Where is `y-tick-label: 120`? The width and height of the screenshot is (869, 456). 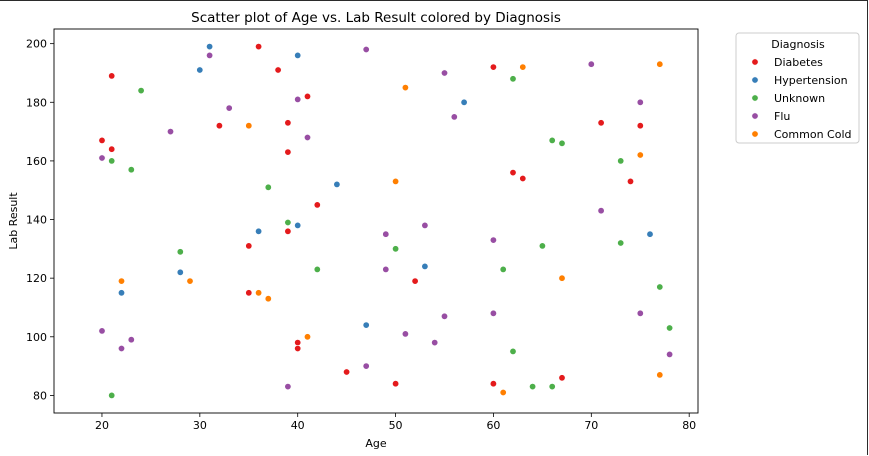
y-tick-label: 120 is located at coordinates (36, 278).